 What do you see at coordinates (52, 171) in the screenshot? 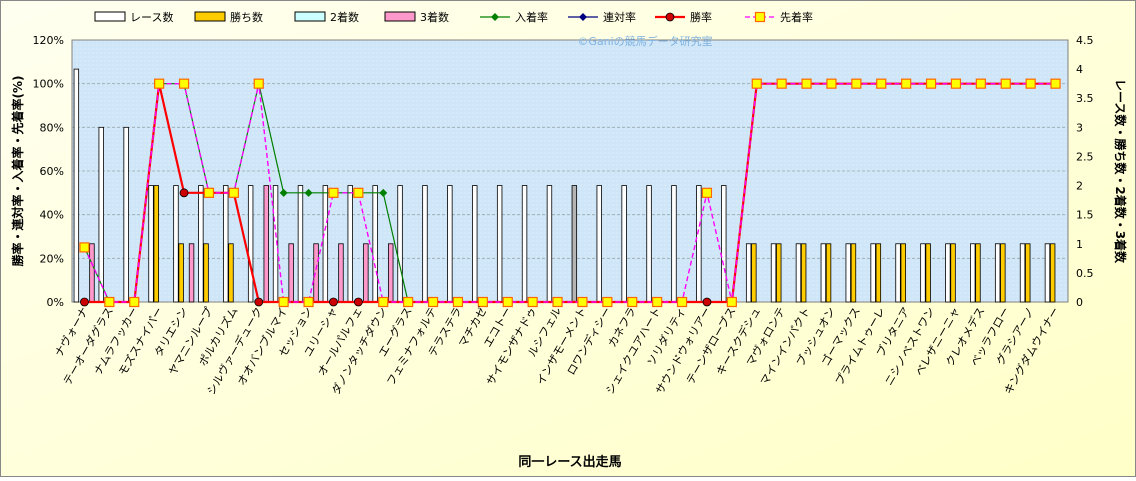
I see `y-tick-label-left: 60%` at bounding box center [52, 171].